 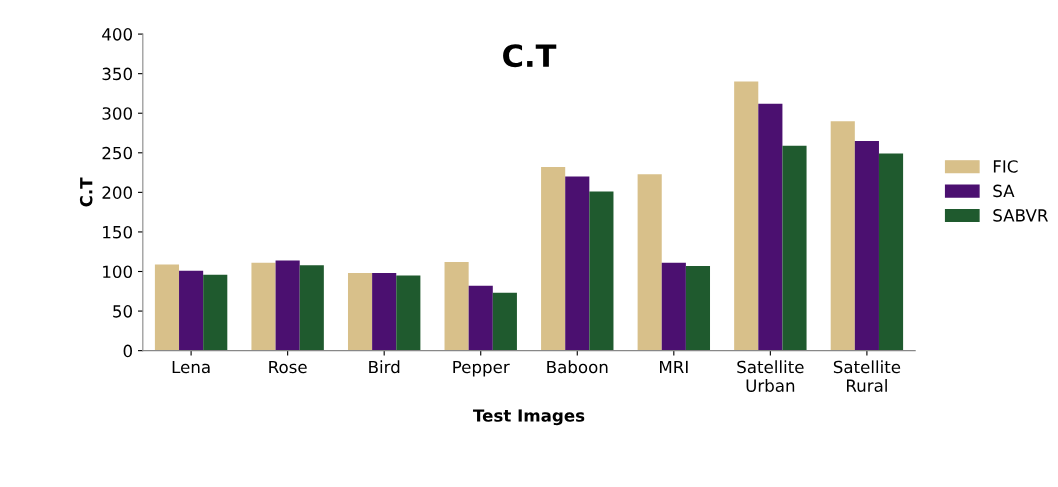 I want to click on y-tick-label: 100, so click(x=117, y=272).